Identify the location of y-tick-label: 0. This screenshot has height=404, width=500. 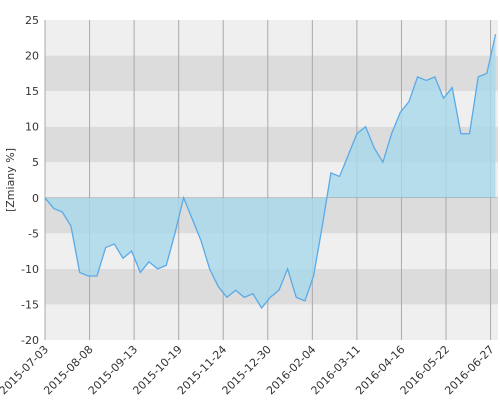
(35, 198).